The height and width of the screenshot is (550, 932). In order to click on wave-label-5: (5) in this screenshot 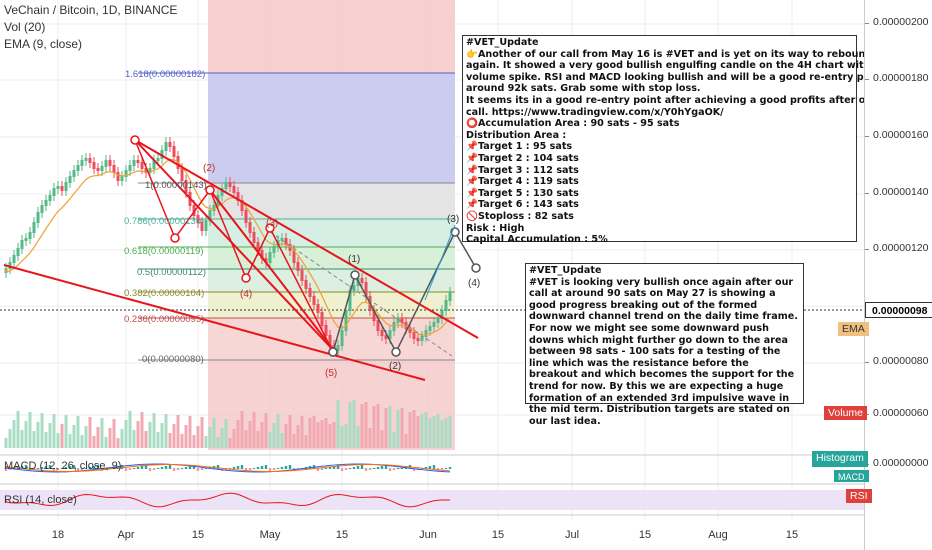, I will do `click(331, 373)`.